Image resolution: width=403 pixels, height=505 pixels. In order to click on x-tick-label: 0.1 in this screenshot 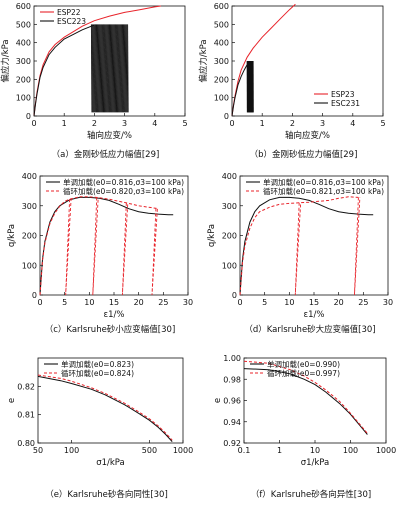, I will do `click(244, 450)`.